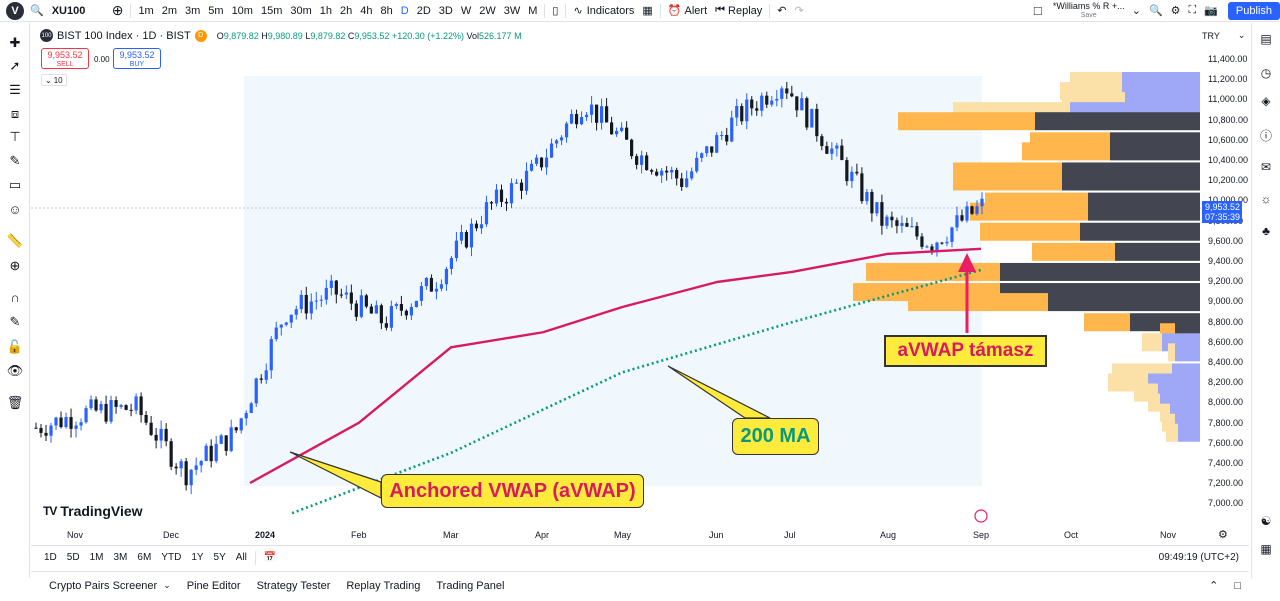  What do you see at coordinates (242, 10) in the screenshot?
I see `interval-10m: 10m` at bounding box center [242, 10].